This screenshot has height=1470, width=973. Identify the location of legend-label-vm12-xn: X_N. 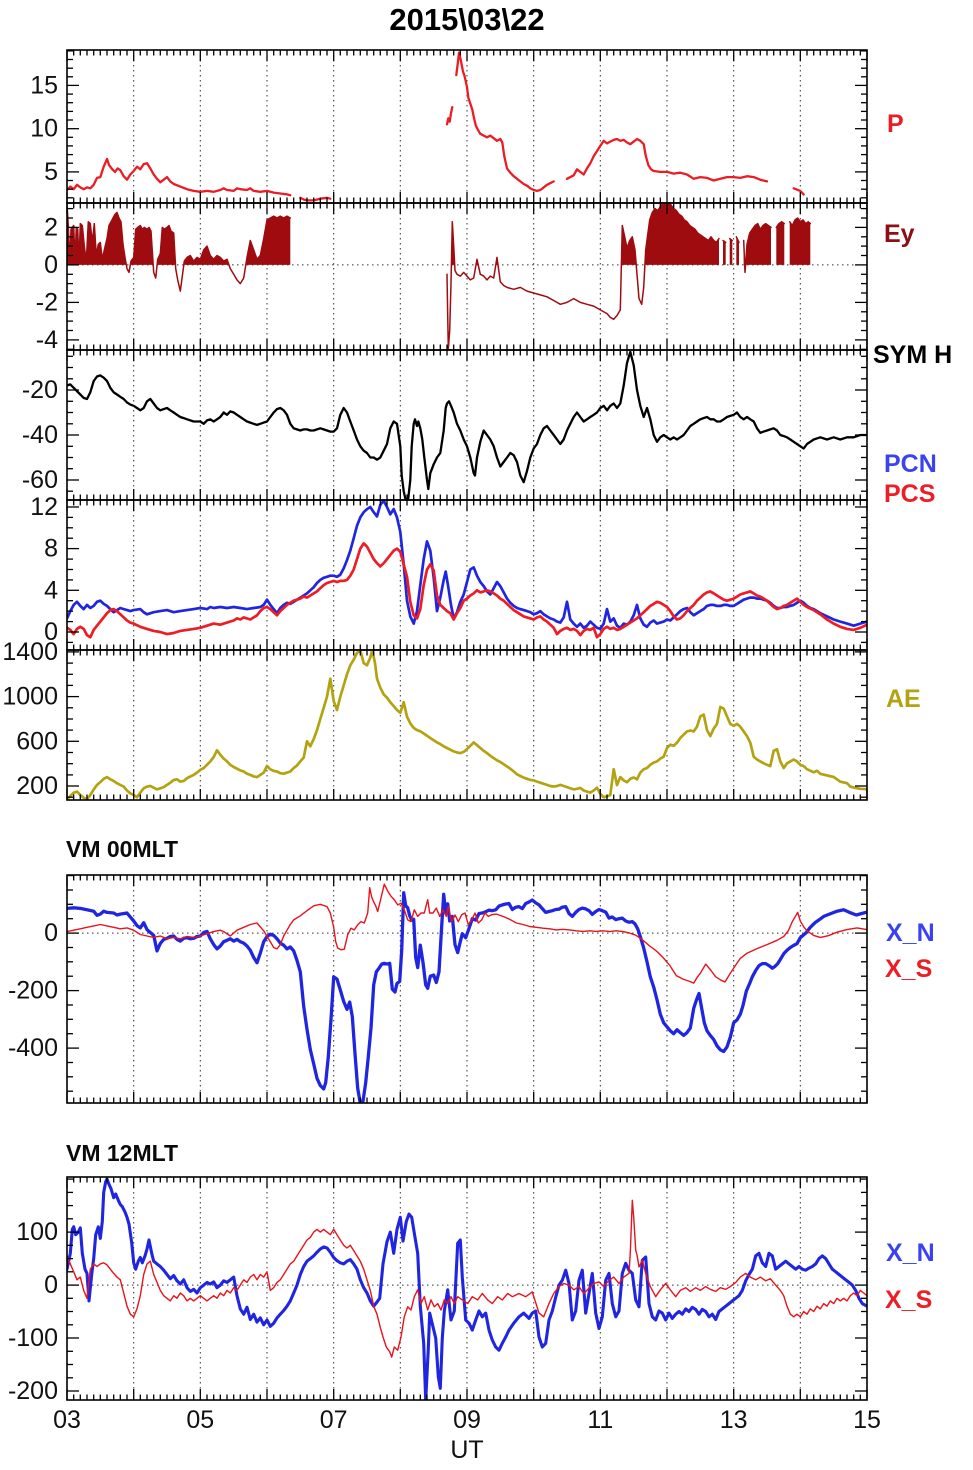
(910, 1253).